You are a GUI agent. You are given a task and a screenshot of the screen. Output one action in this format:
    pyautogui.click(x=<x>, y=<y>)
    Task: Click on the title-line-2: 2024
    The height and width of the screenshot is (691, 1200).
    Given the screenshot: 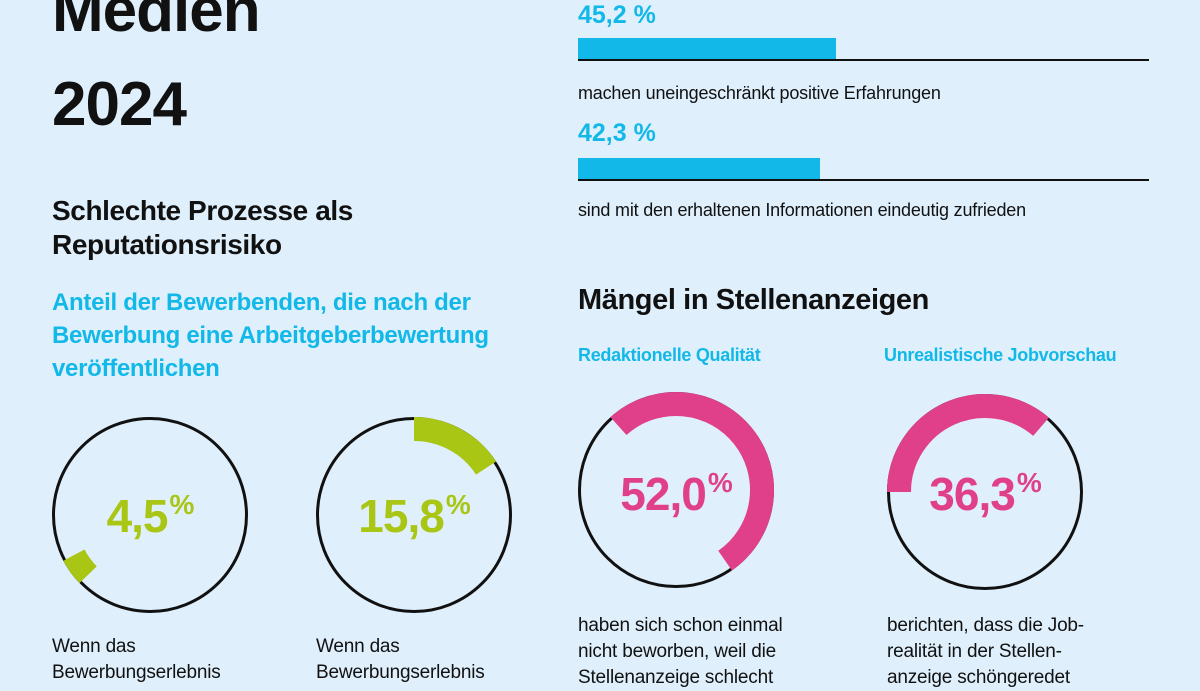 What is the action you would take?
    pyautogui.click(x=119, y=104)
    